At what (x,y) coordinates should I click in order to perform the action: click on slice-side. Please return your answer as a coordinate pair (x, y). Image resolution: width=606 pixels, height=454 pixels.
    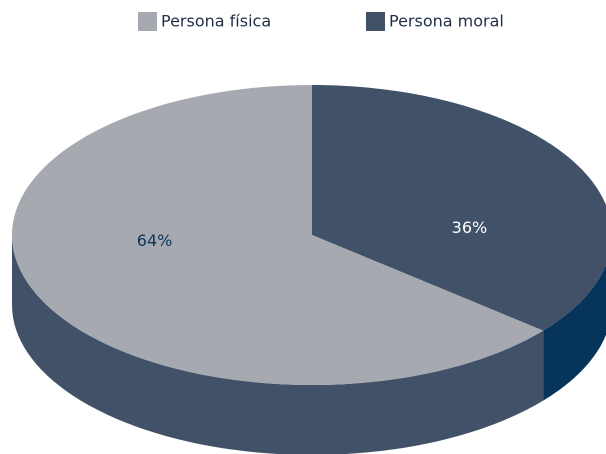
    Looking at the image, I should click on (574, 332).